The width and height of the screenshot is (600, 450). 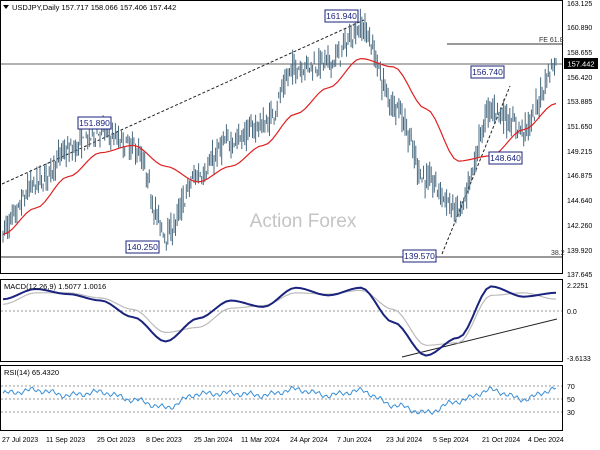 What do you see at coordinates (55, 286) in the screenshot?
I see `macd-title: MACD(12,26,9) 1.5077 1.0016` at bounding box center [55, 286].